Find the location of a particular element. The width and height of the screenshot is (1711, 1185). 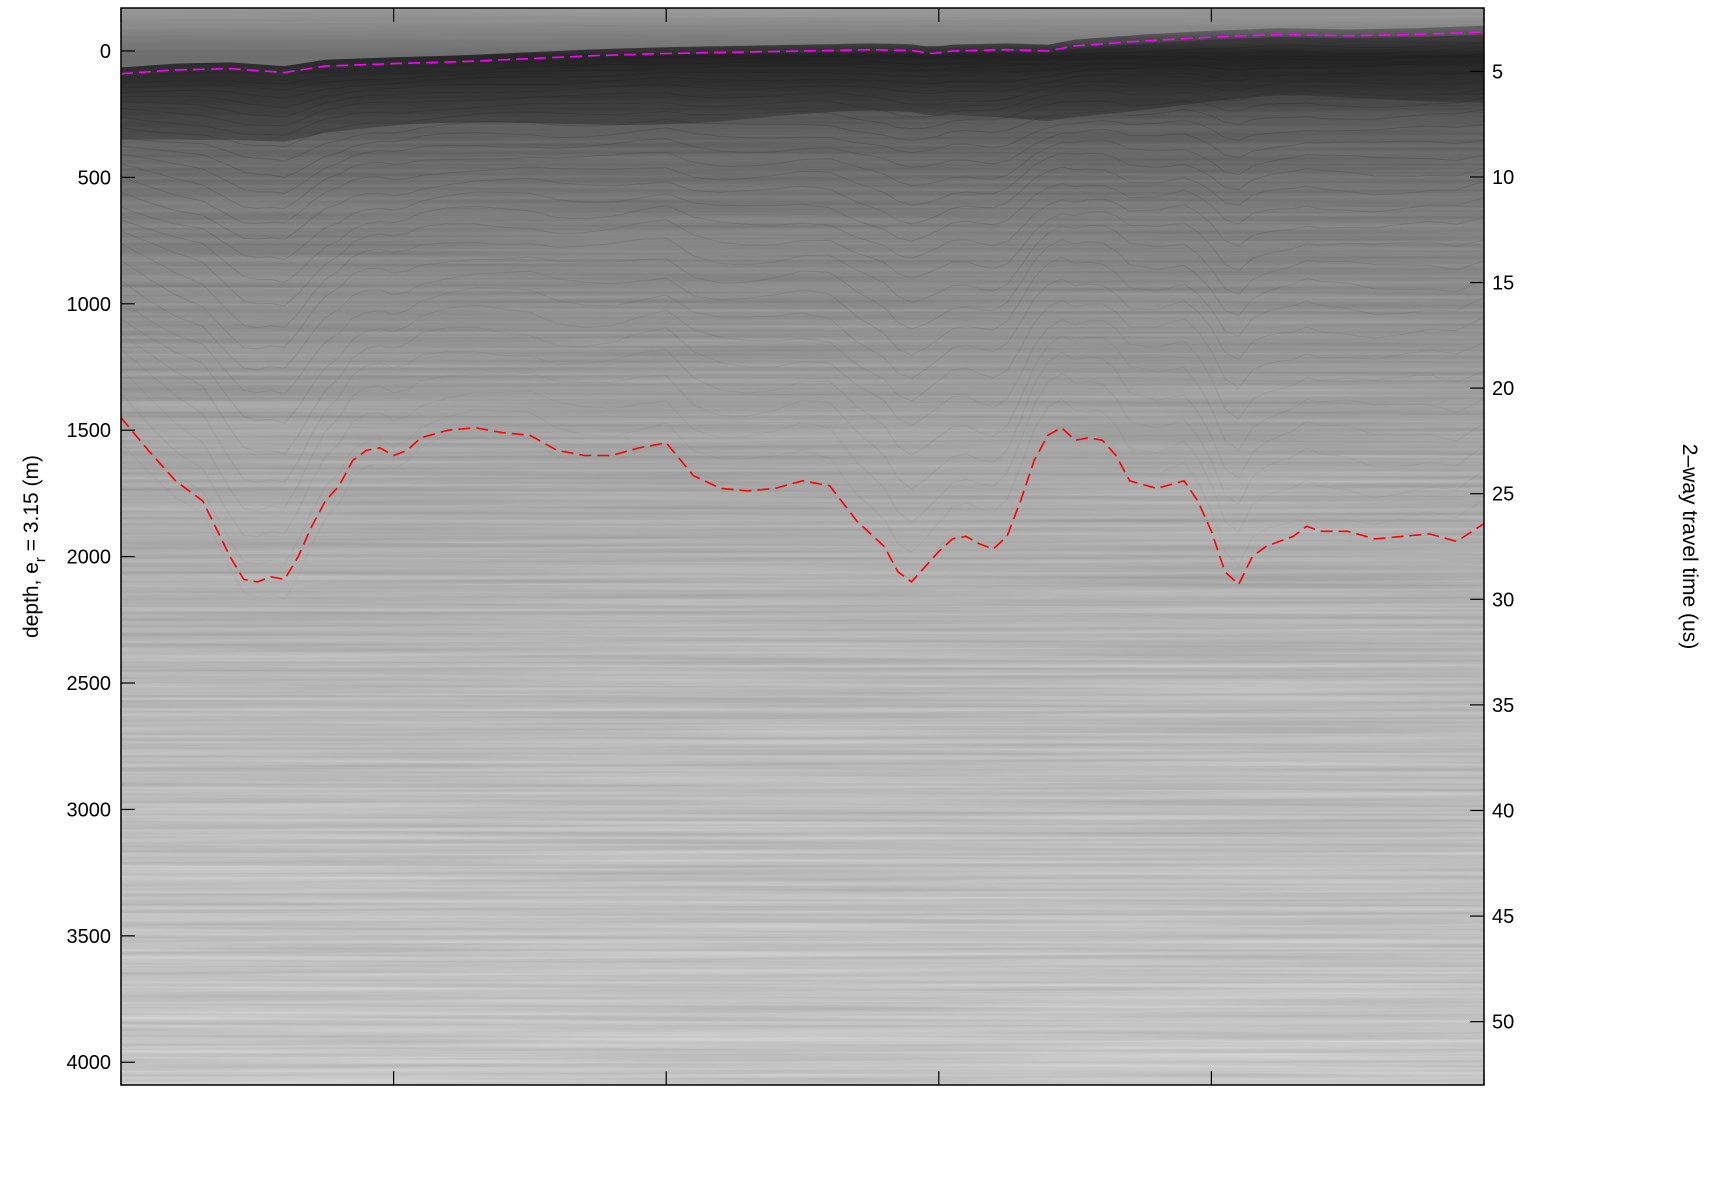

right-tick-label: 30 is located at coordinates (1503, 600).